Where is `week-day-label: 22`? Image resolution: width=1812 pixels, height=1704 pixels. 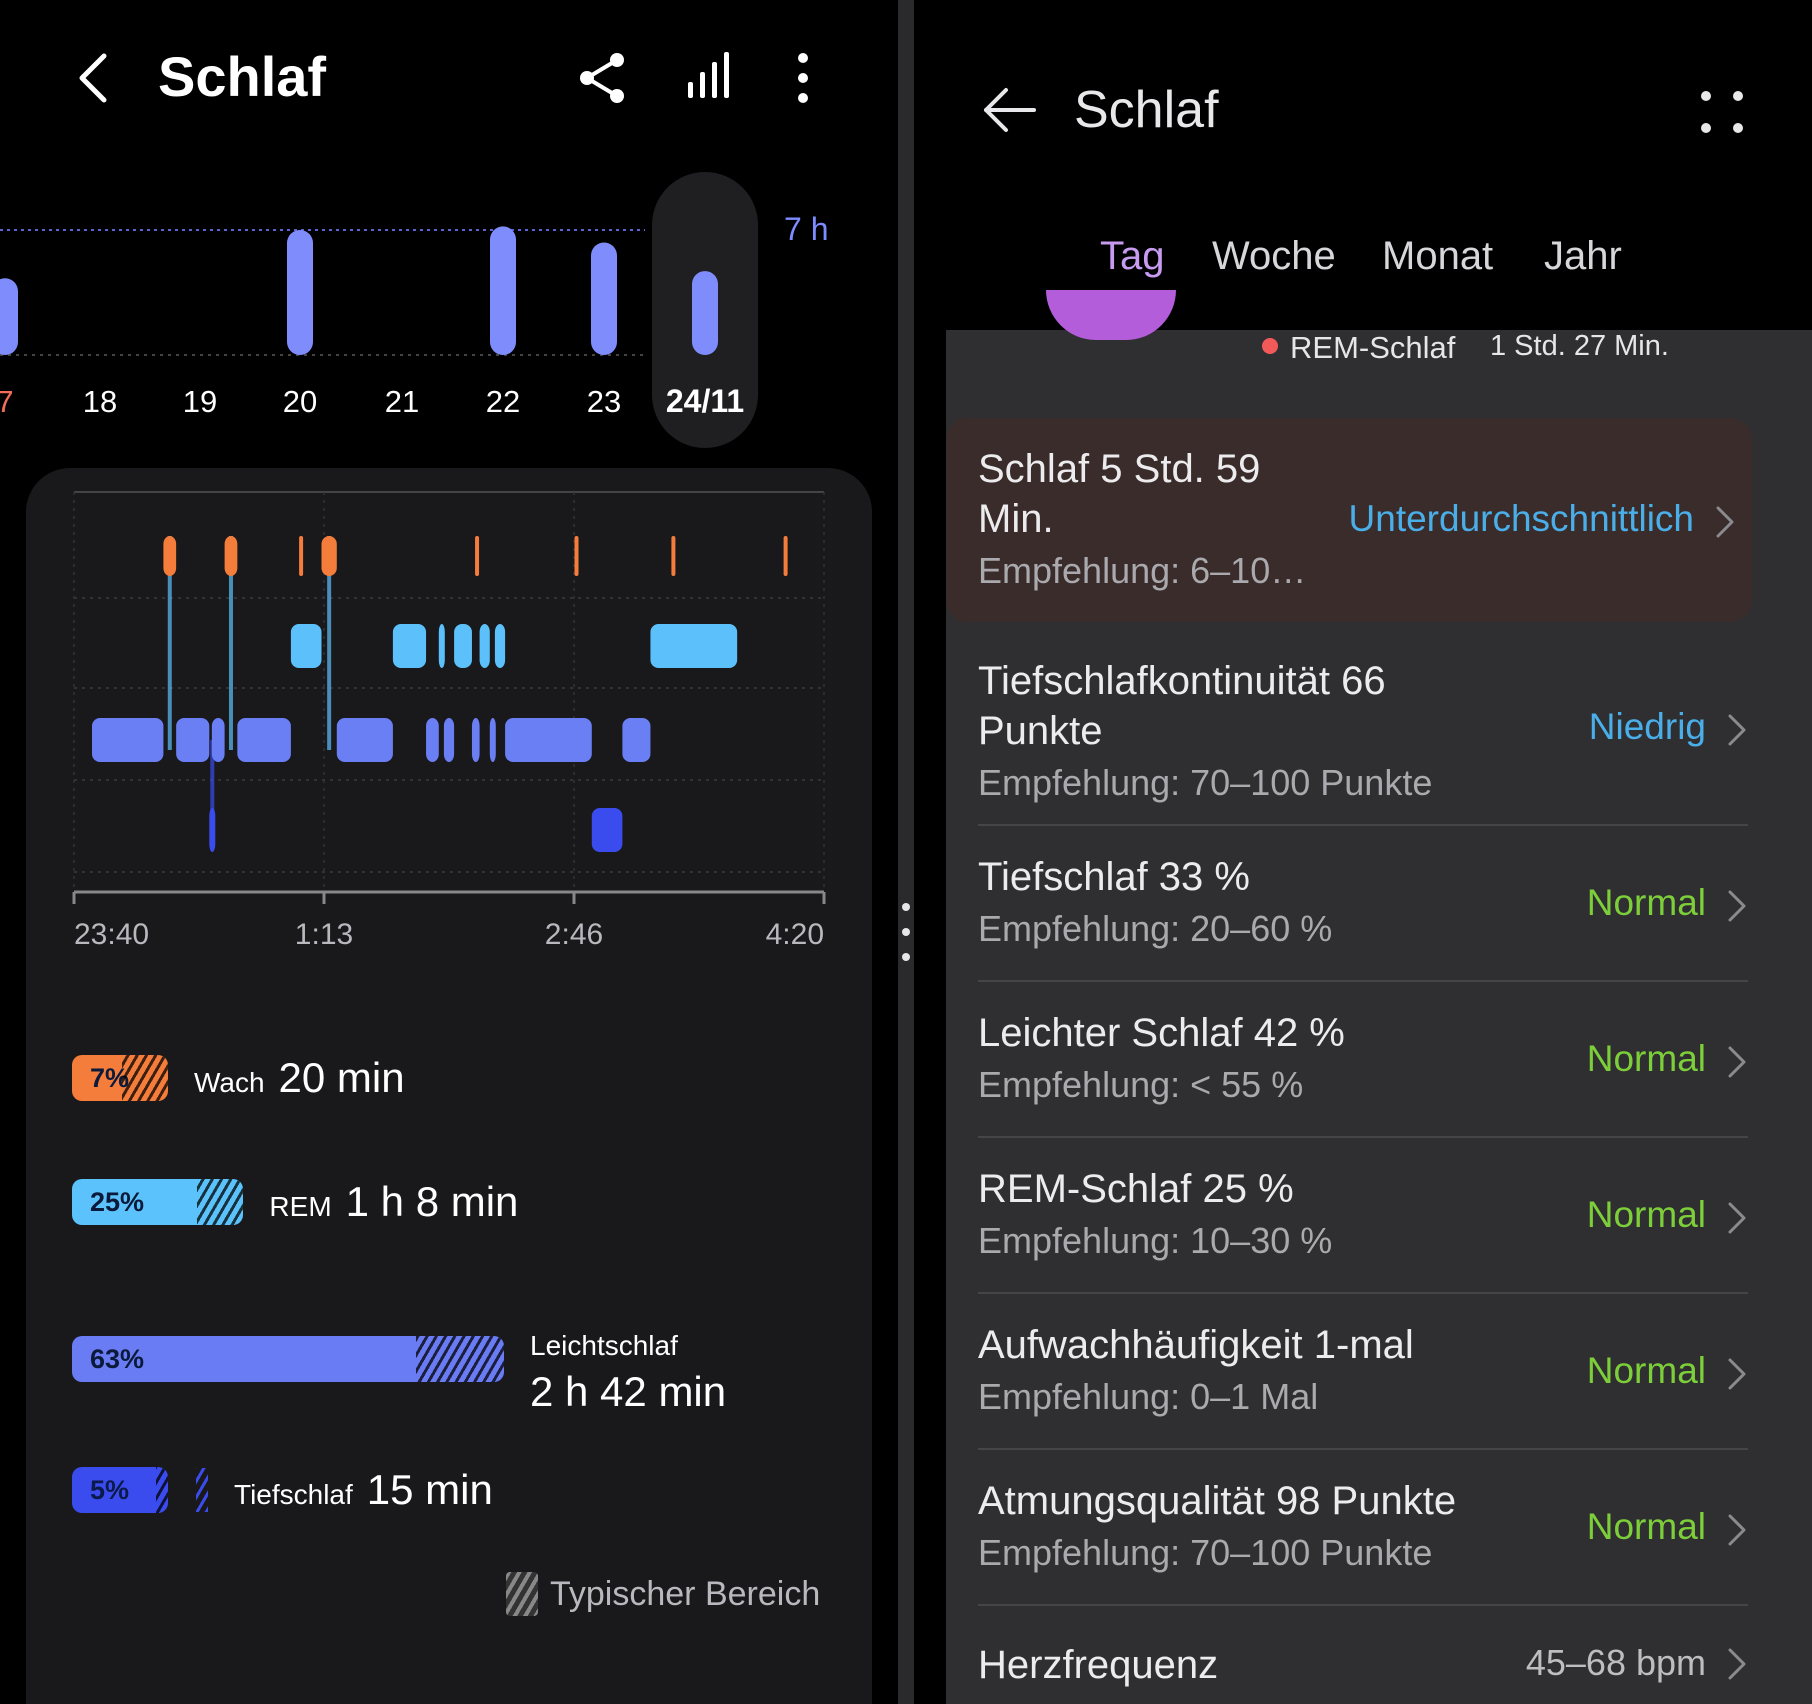
week-day-label: 22 is located at coordinates (503, 401).